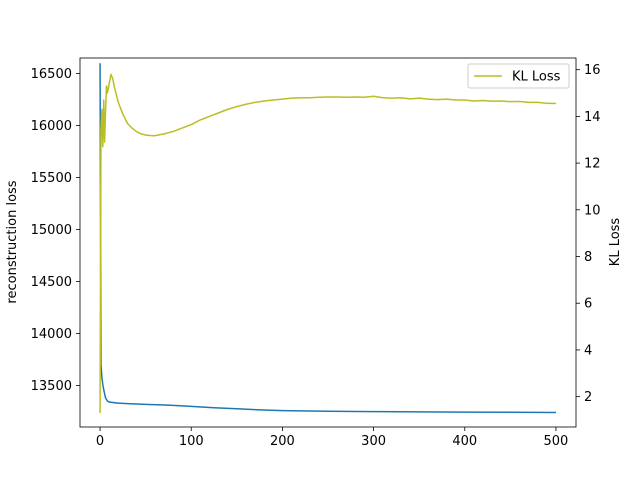 The height and width of the screenshot is (480, 640). Describe the element at coordinates (615, 242) in the screenshot. I see `y-axis-right-title: KL Loss` at that location.